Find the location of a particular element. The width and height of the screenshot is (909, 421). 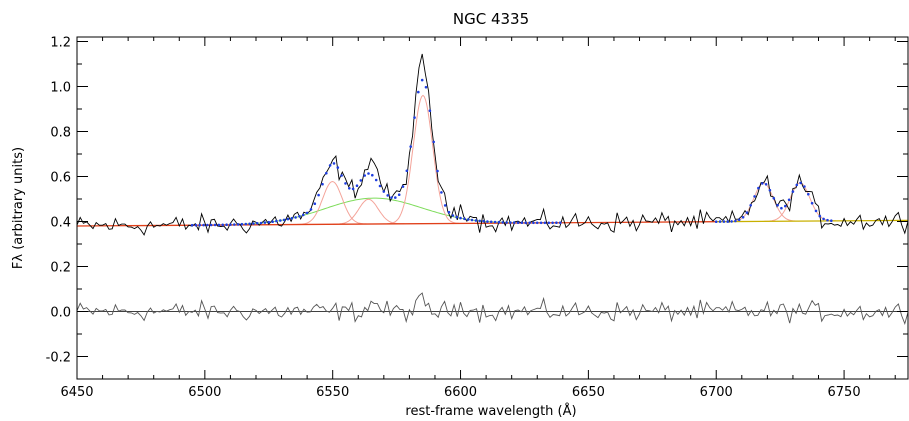

x-tick-label: 6650 is located at coordinates (588, 392).